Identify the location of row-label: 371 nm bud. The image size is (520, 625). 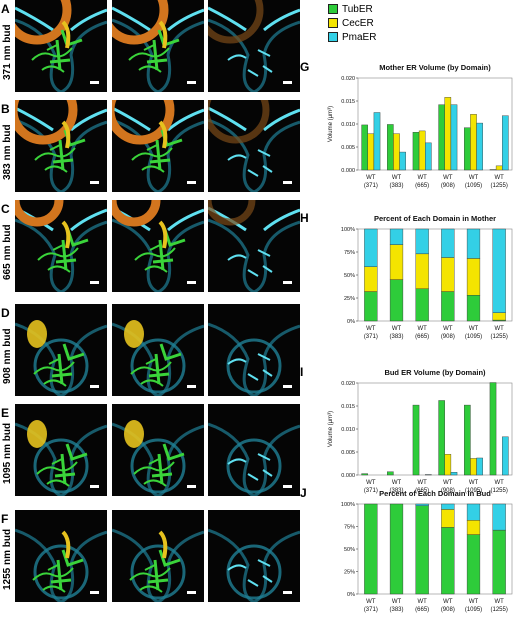
(7, 52).